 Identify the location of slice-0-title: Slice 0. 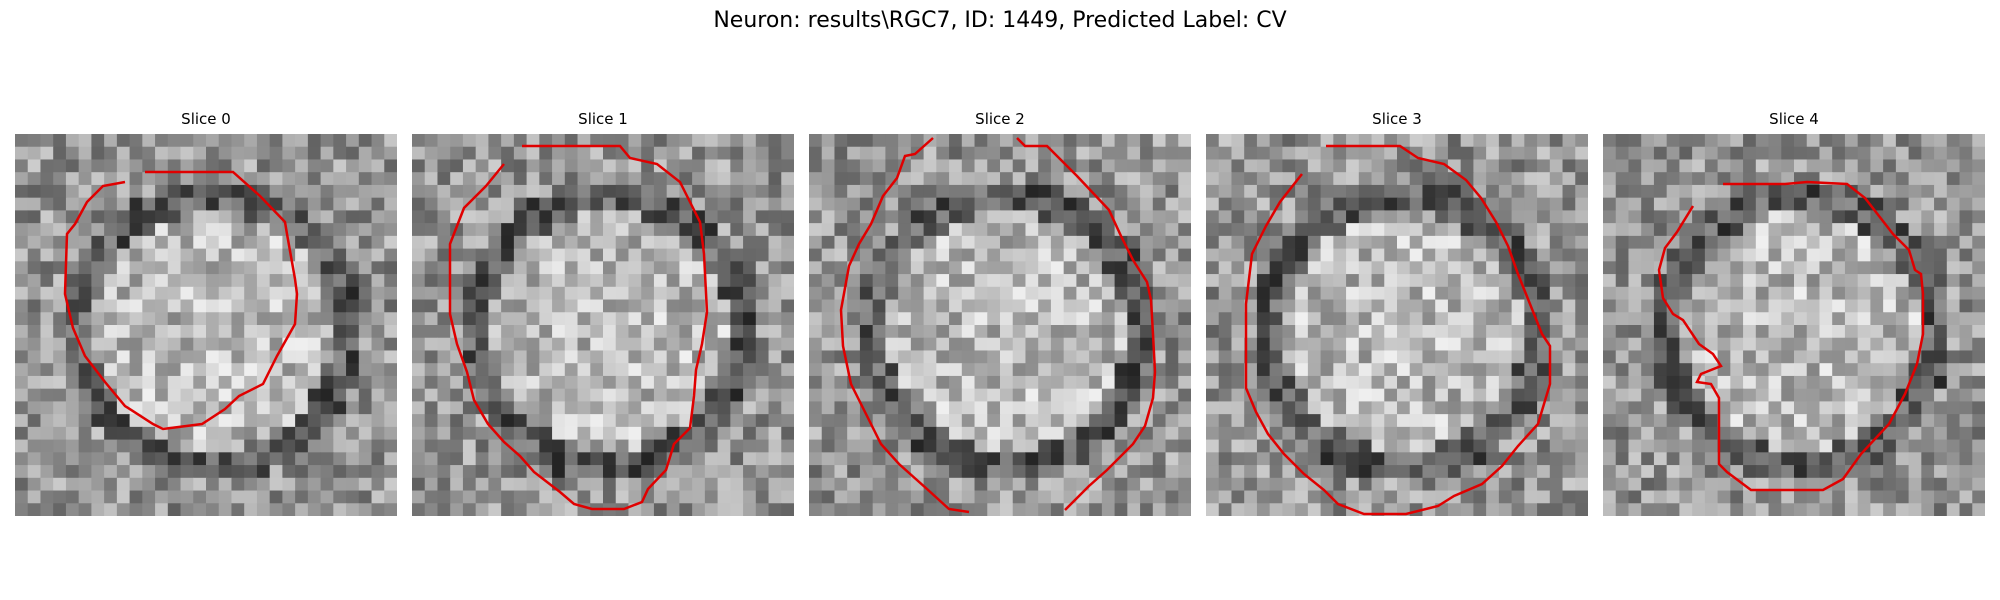
(206, 119).